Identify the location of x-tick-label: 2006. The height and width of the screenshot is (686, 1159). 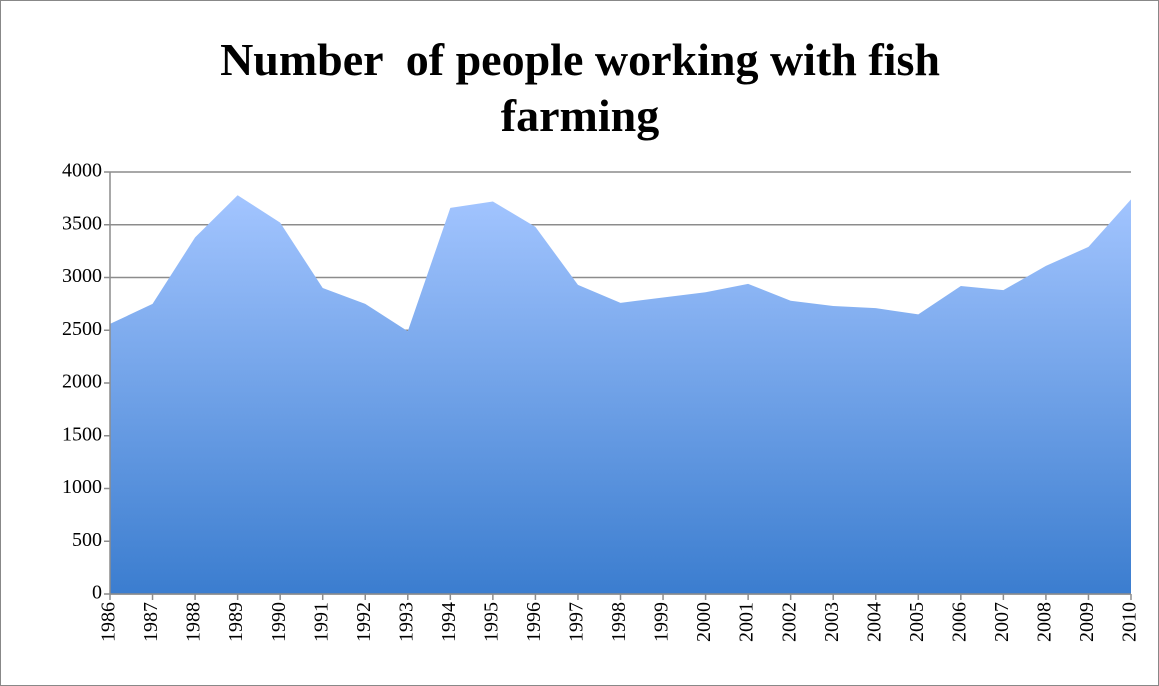
(959, 622).